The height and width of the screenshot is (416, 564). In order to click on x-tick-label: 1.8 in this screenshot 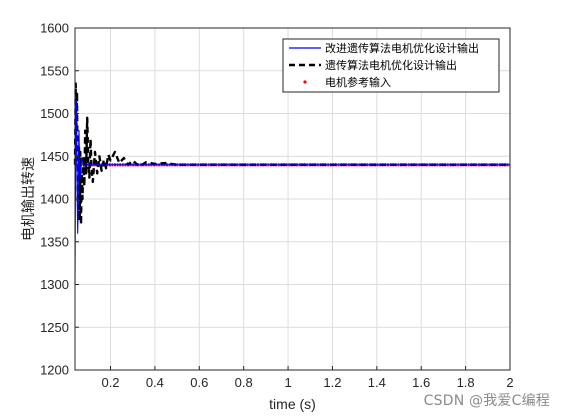, I will do `click(466, 382)`.